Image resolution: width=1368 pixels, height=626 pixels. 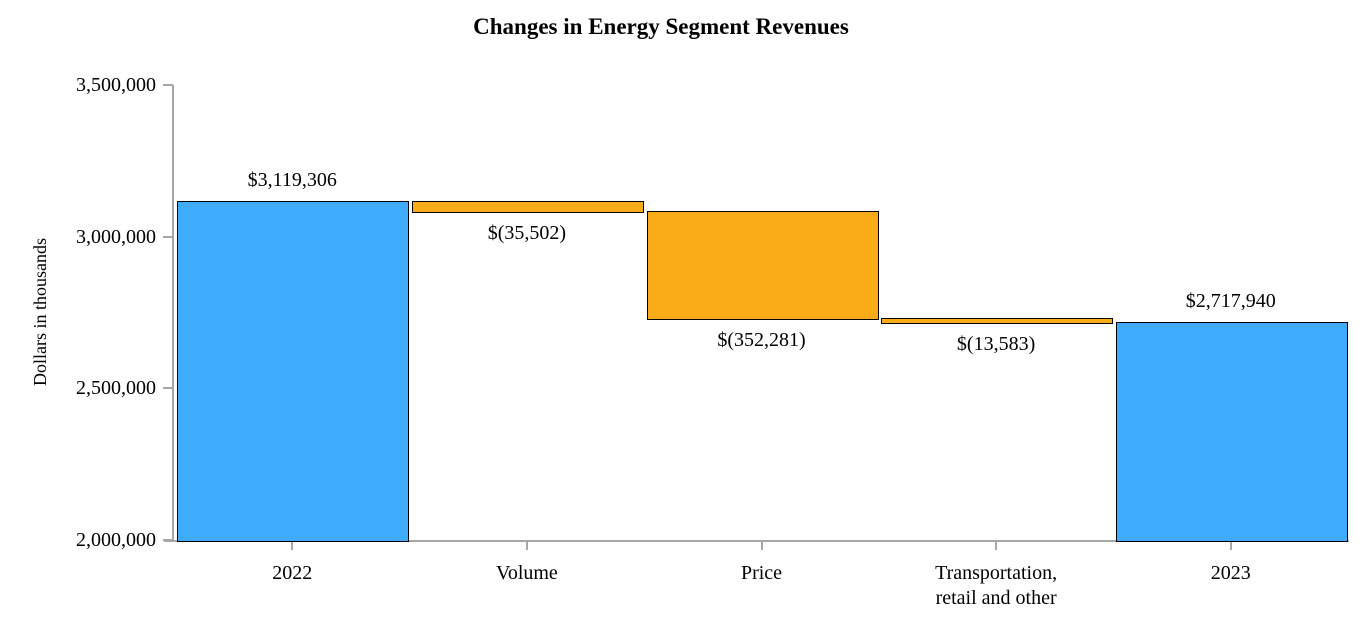 What do you see at coordinates (762, 266) in the screenshot?
I see `bar-price` at bounding box center [762, 266].